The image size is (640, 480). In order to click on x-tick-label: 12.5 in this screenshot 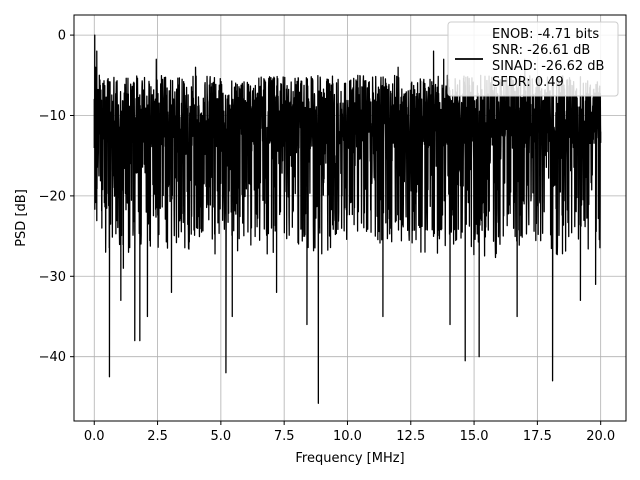, I will do `click(410, 436)`.